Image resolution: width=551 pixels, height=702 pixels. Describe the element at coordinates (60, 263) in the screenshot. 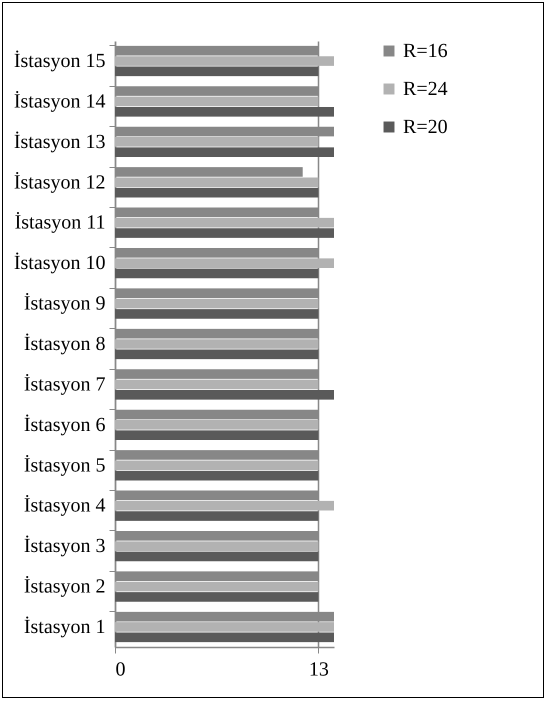

I see `y-tick-label: İstasyon 10` at that location.